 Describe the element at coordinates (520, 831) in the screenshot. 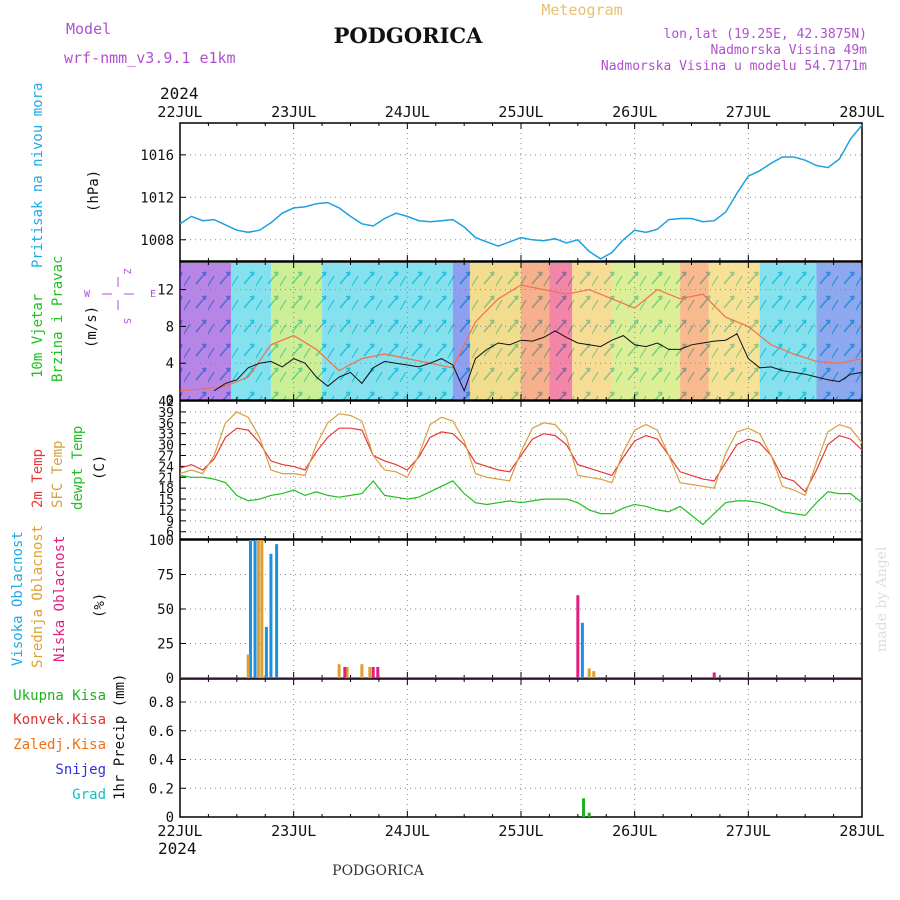

I see `x-tick-label-bottom: 25JUL` at that location.